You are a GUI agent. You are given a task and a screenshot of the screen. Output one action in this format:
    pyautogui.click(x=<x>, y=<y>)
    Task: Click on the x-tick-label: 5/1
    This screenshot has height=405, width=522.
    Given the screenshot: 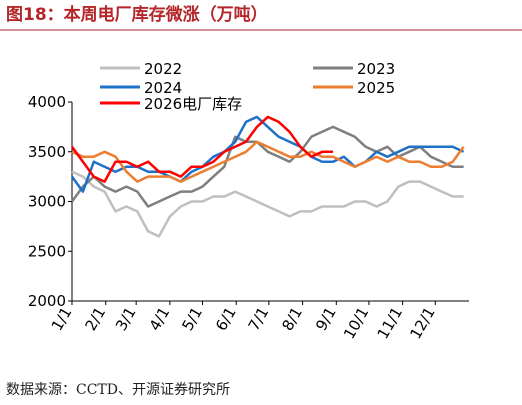 What is the action you would take?
    pyautogui.click(x=192, y=319)
    